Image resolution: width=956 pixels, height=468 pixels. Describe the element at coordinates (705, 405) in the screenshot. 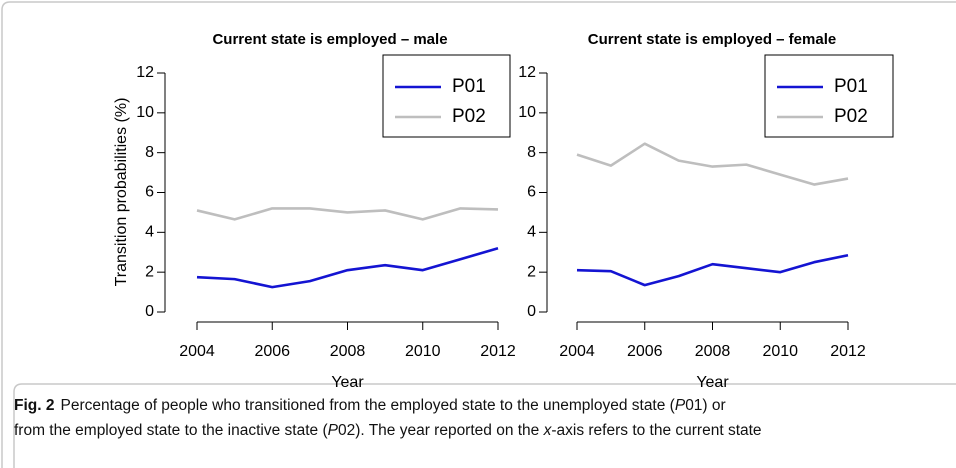

I see `caption-text: 01) or` at that location.